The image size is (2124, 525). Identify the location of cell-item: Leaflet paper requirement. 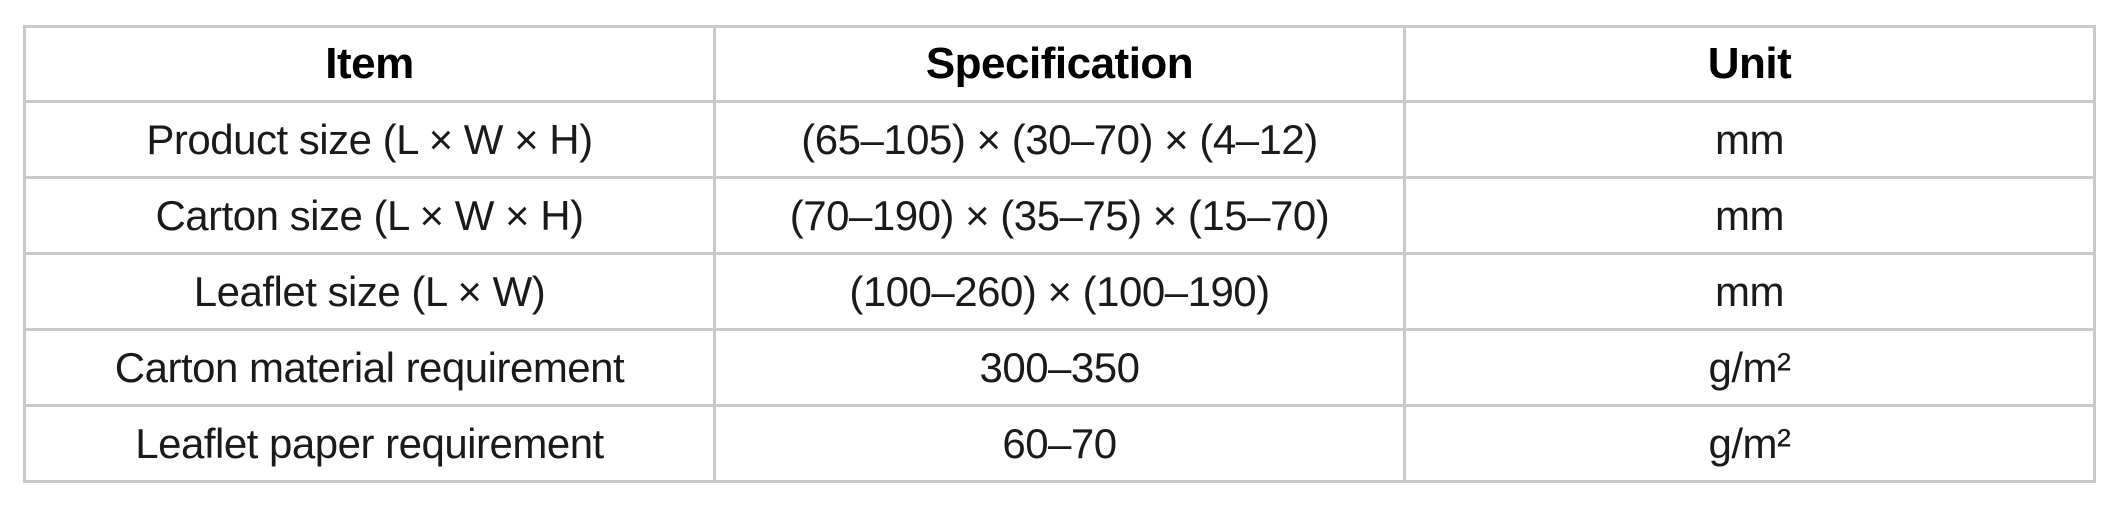
(369, 443).